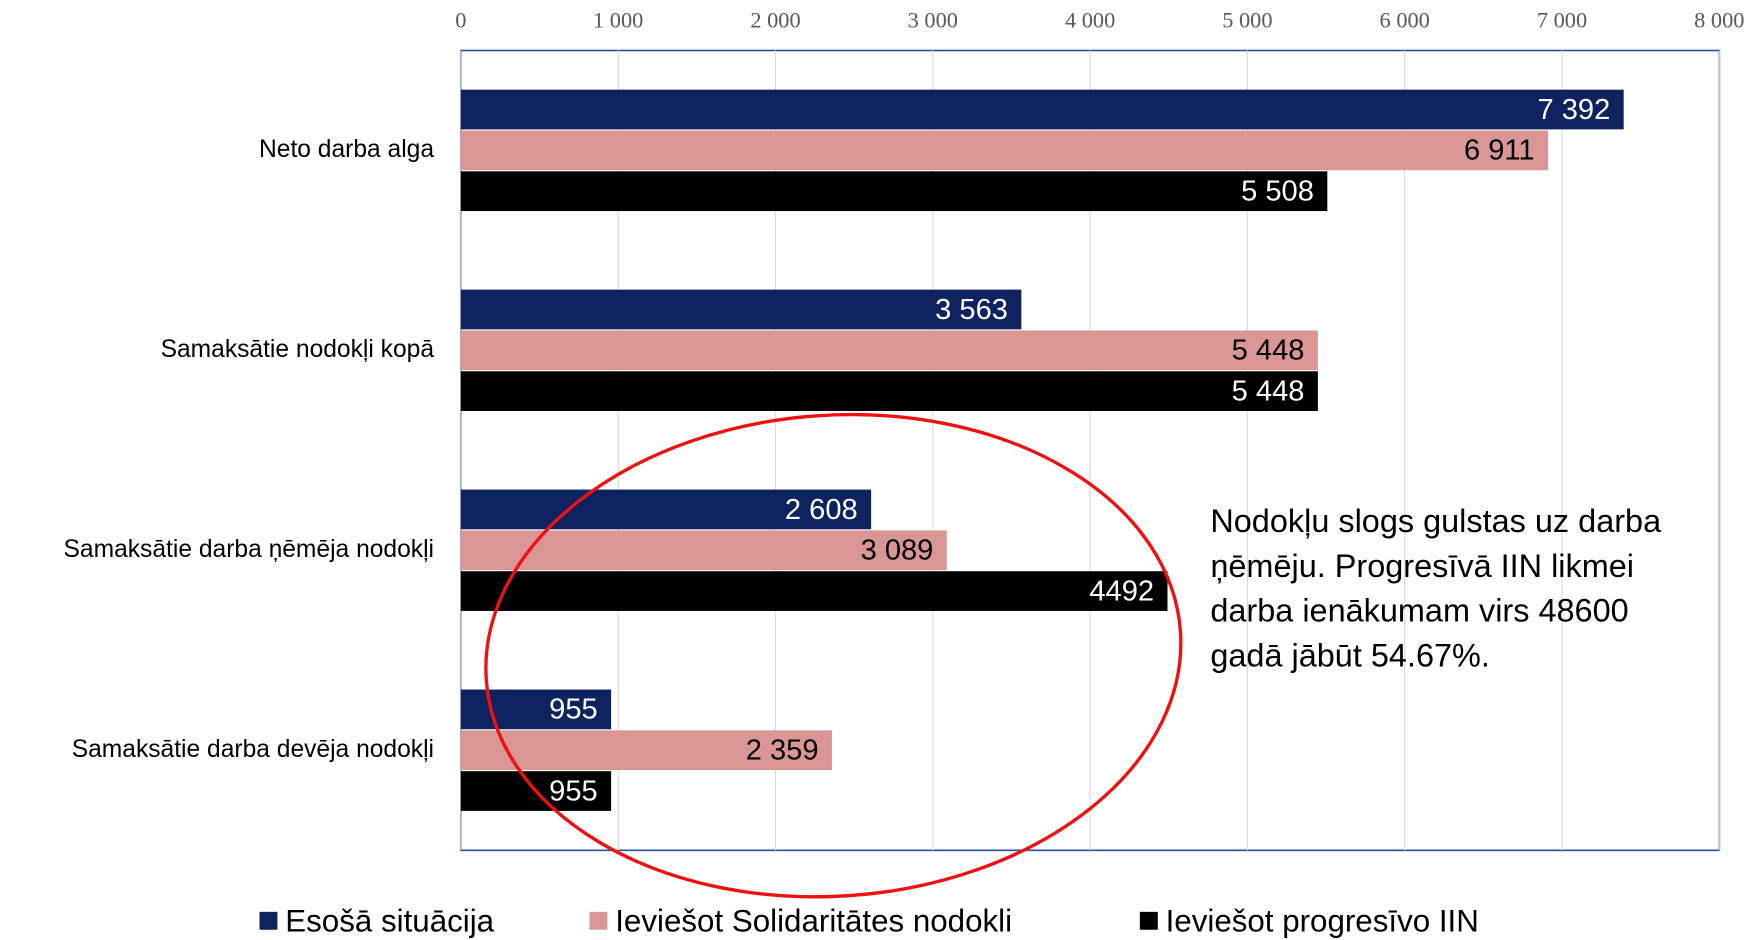 This screenshot has height=940, width=1754. Describe the element at coordinates (253, 749) in the screenshot. I see `category-label: Samaksātie darba devēja nodokļi` at that location.